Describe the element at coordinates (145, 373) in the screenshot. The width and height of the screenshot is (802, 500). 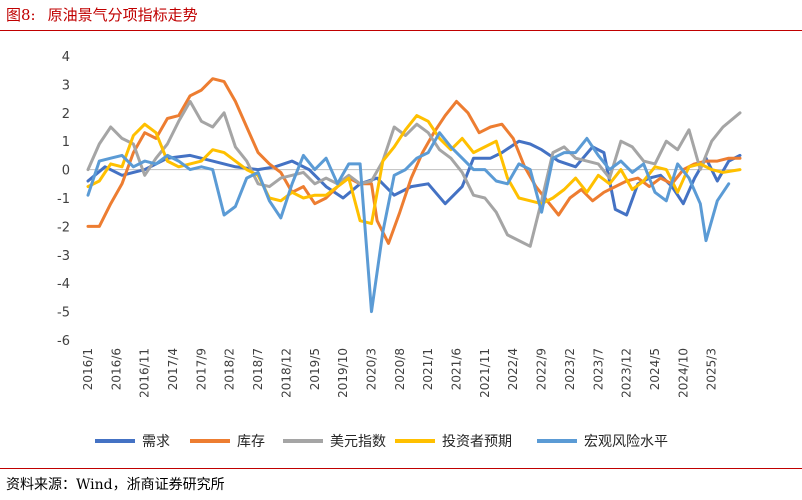
I see `x-tick-label: 2016/11` at that location.